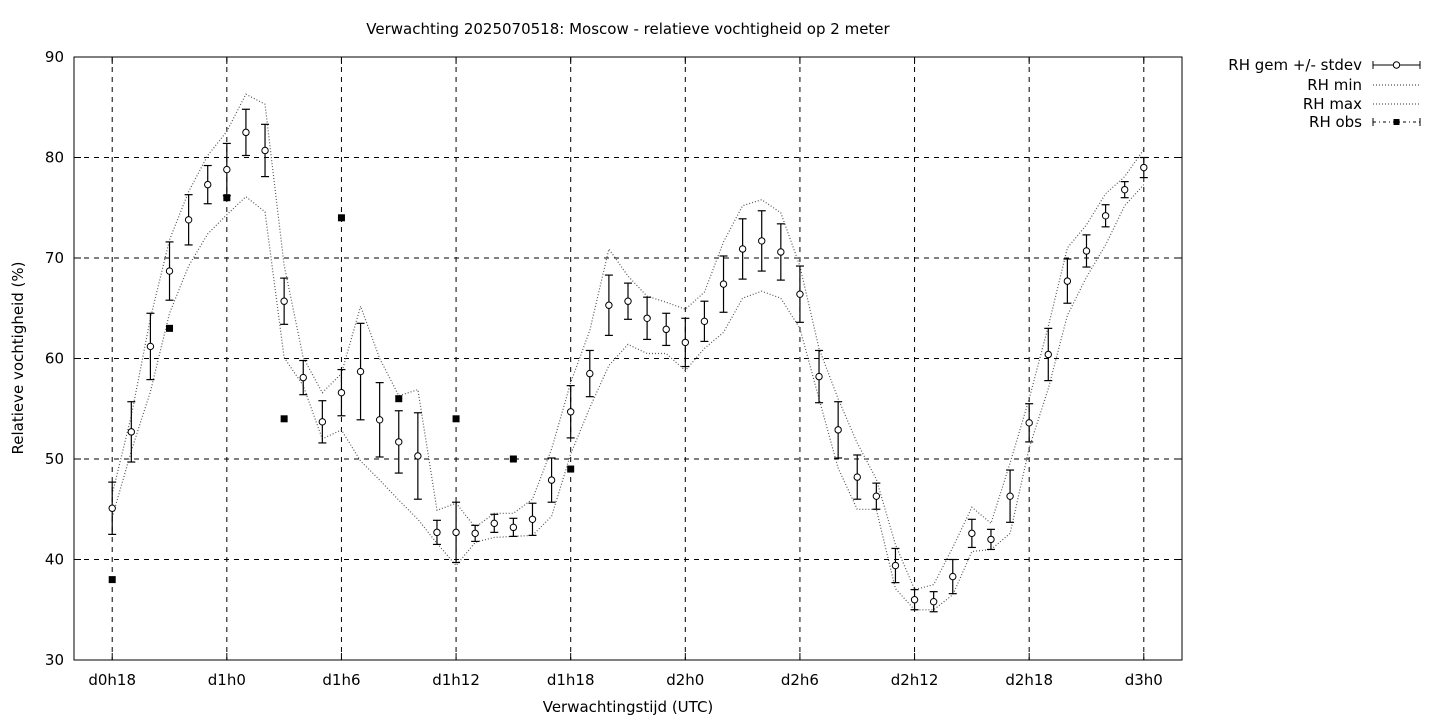 The image size is (1440, 720). Describe the element at coordinates (54, 660) in the screenshot. I see `y-tick-label: 30` at that location.